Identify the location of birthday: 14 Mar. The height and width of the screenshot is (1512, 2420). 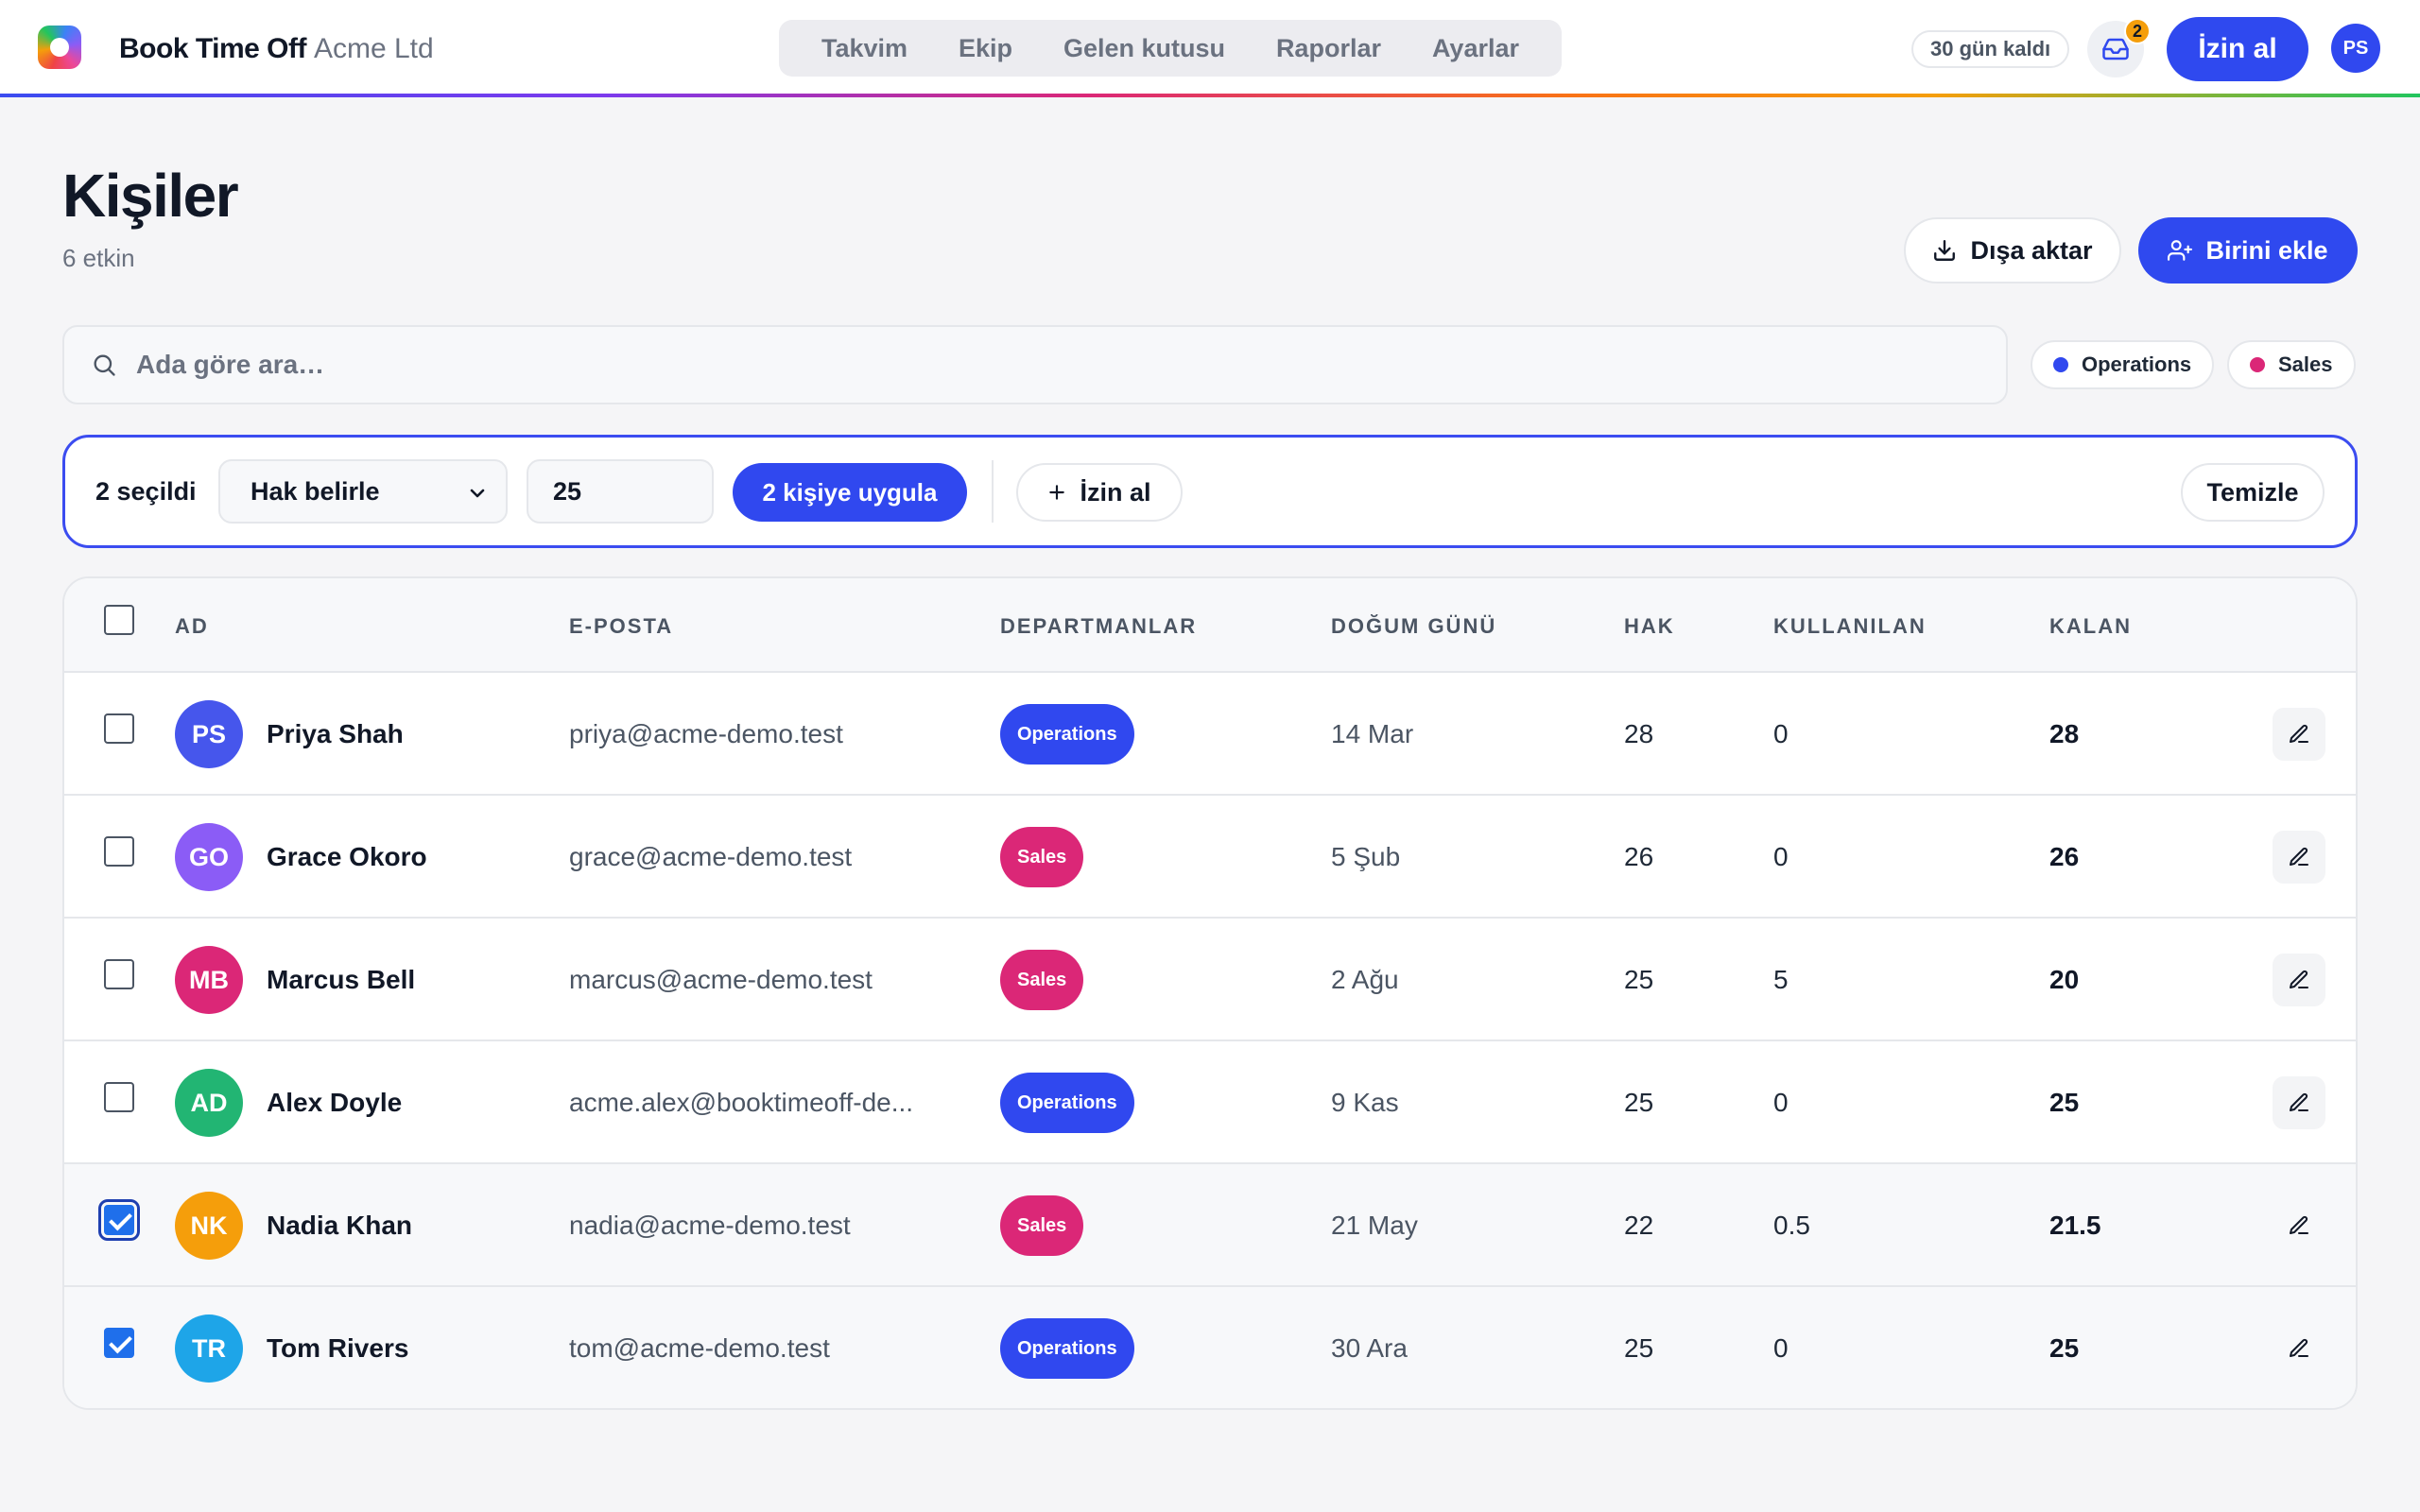
(1373, 733).